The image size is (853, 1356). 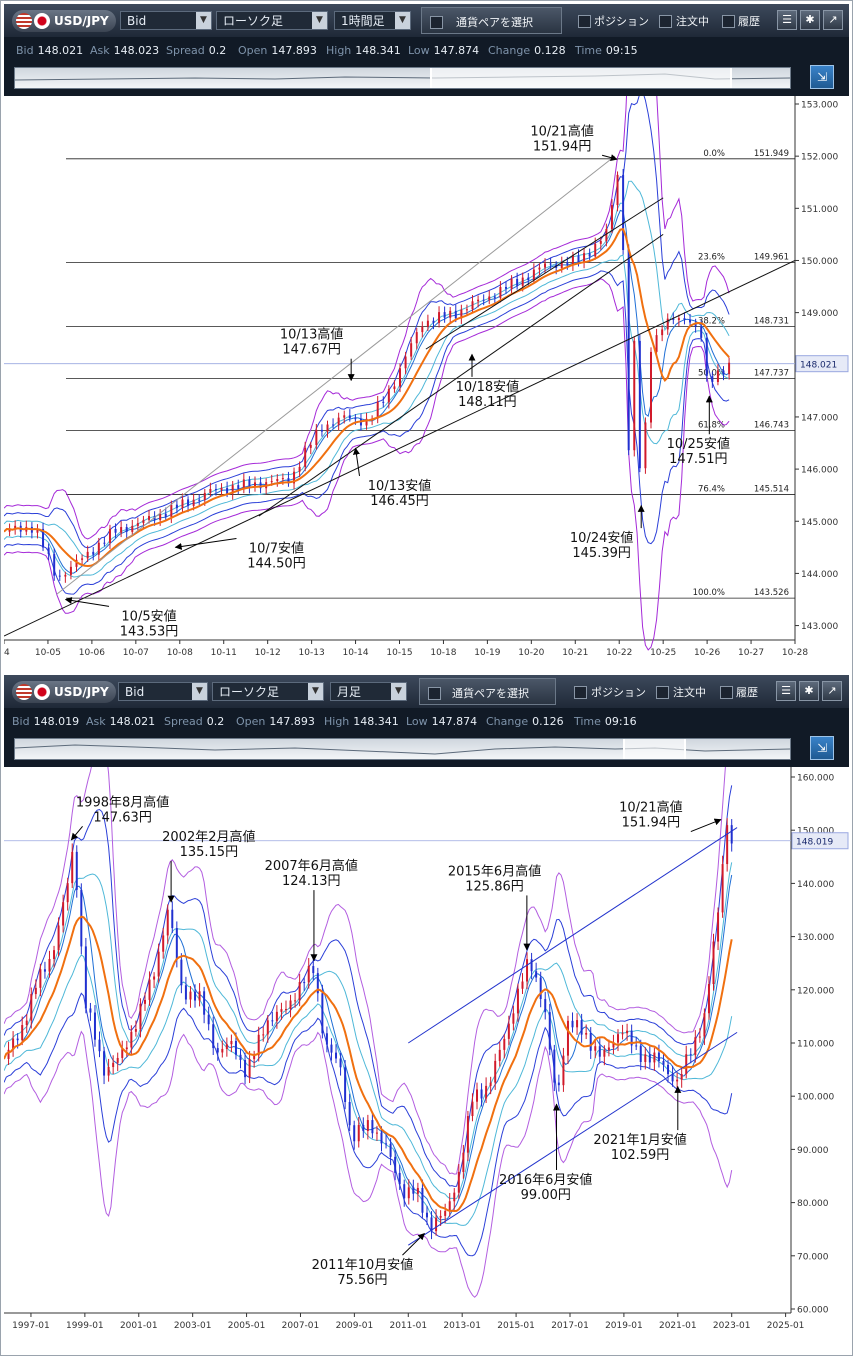 What do you see at coordinates (714, 154) in the screenshot?
I see `fib-percent-label: 0.0%` at bounding box center [714, 154].